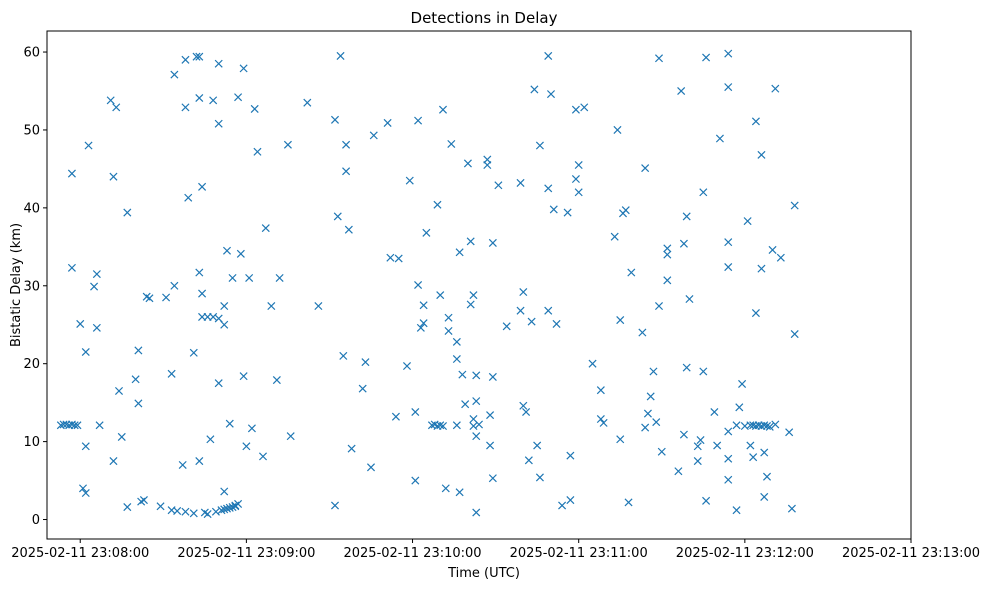 Image resolution: width=989 pixels, height=590 pixels. What do you see at coordinates (911, 553) in the screenshot?
I see `x-tick-label: 2025-02-11 23:13:00` at bounding box center [911, 553].